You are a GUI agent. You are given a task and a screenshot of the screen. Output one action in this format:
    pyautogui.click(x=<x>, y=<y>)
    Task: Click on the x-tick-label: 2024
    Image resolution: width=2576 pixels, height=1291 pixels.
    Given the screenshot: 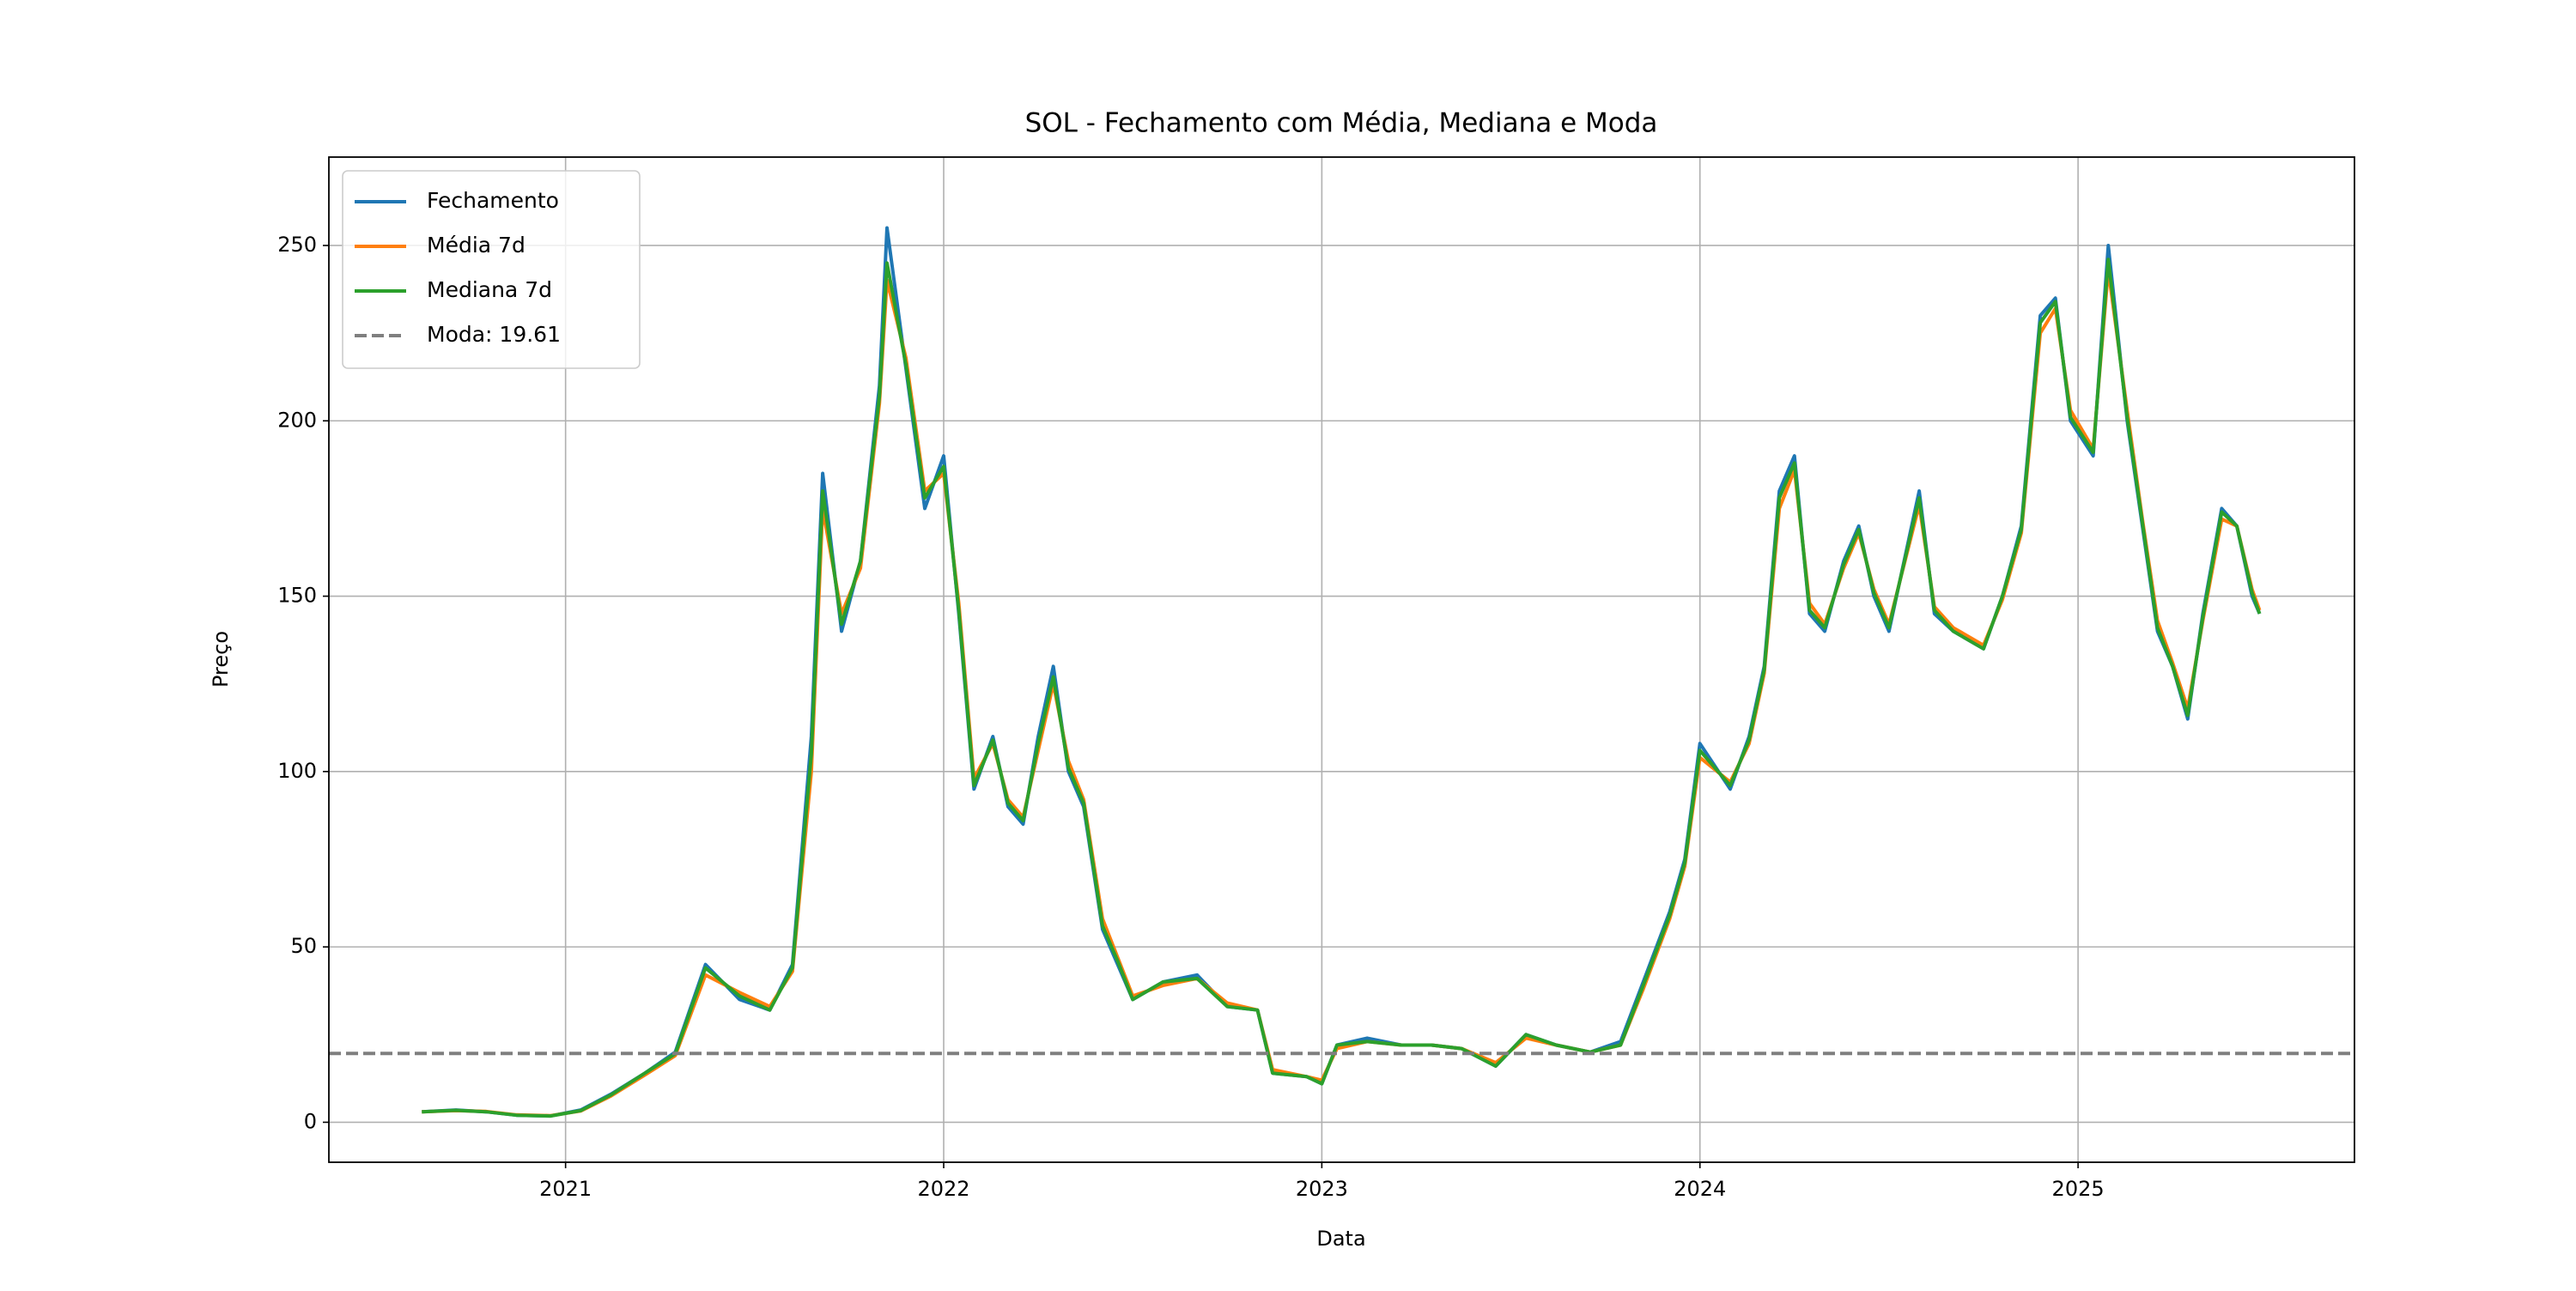 What is the action you would take?
    pyautogui.click(x=1700, y=1189)
    